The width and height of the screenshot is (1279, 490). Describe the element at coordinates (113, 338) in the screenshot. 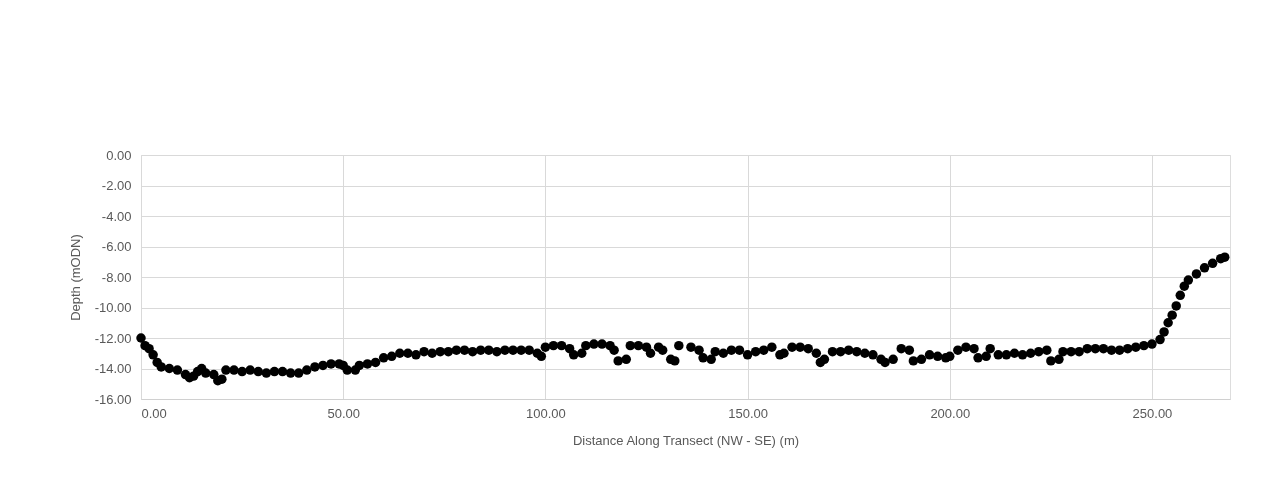

I see `y-tick-label: -12.00` at that location.